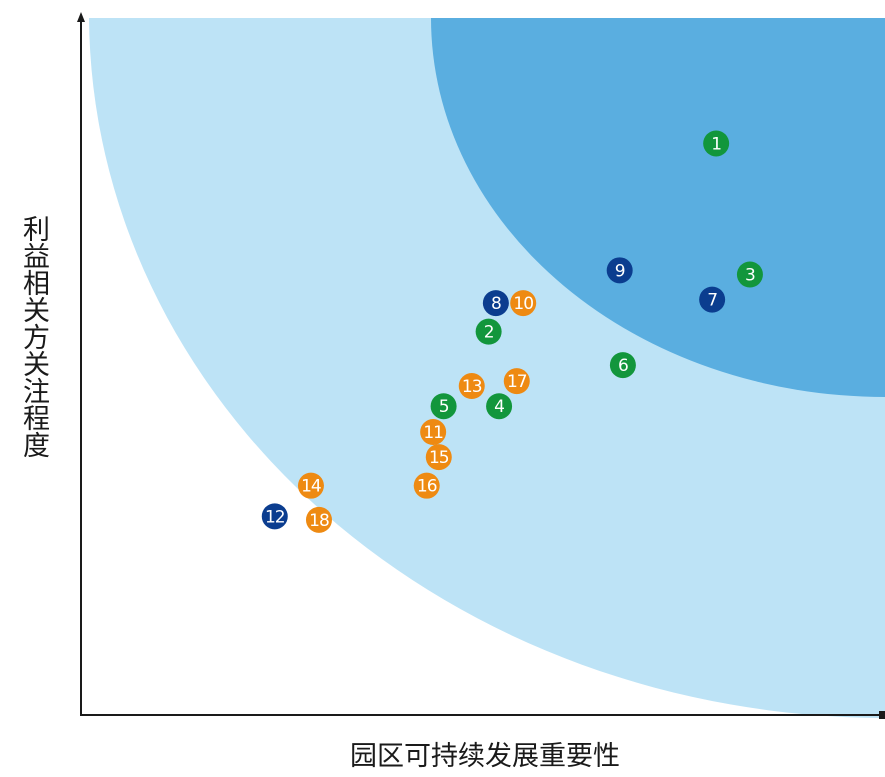 The width and height of the screenshot is (885, 777). I want to click on point-label-10: 10, so click(523, 304).